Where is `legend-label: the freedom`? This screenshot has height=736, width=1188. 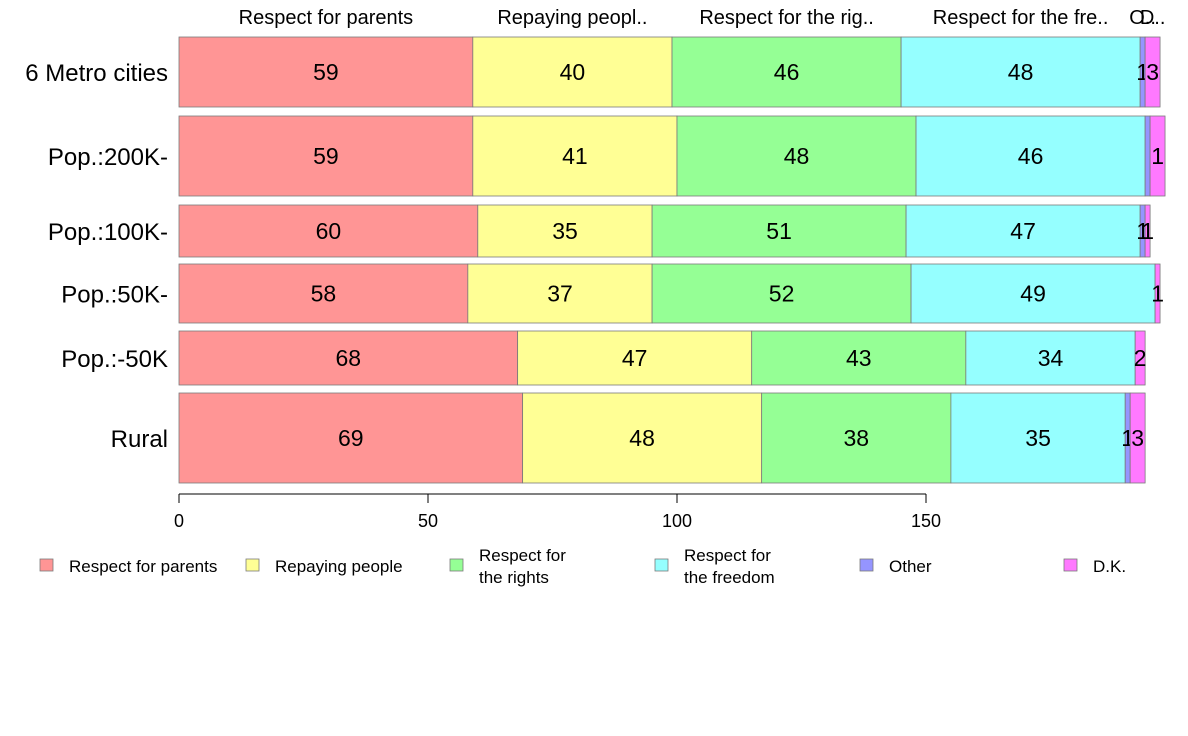
legend-label: the freedom is located at coordinates (729, 577).